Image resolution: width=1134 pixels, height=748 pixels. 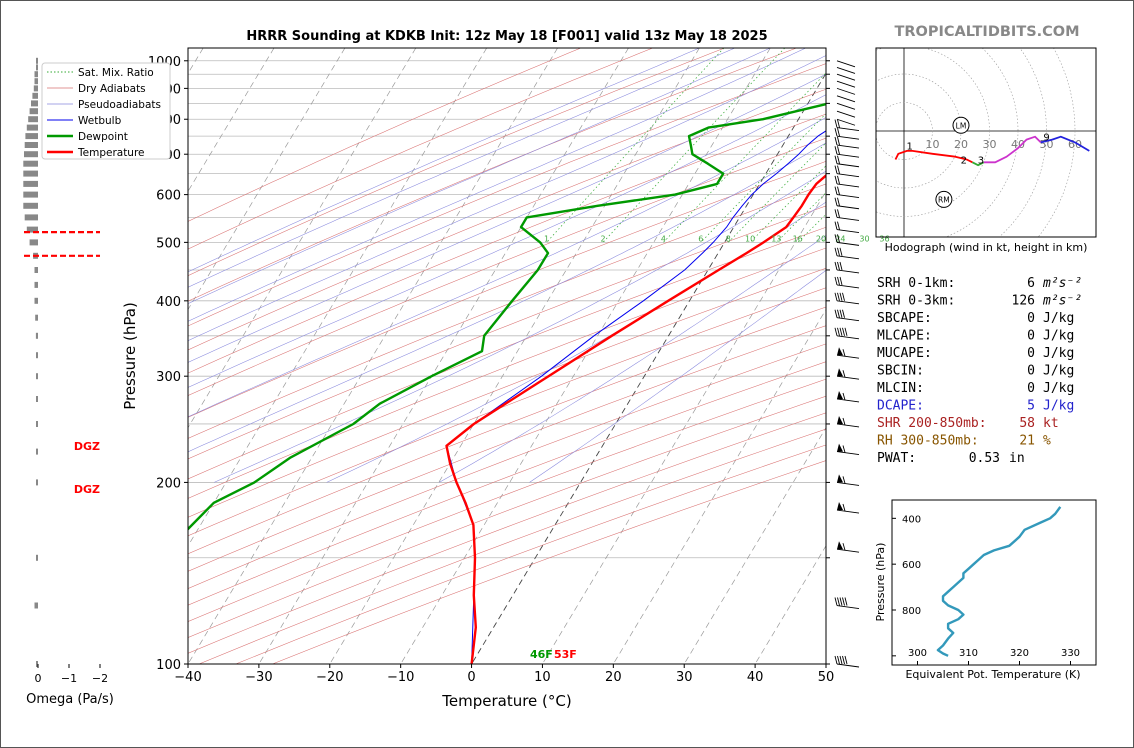 I want to click on storm-motion-label: LM, so click(x=961, y=125).